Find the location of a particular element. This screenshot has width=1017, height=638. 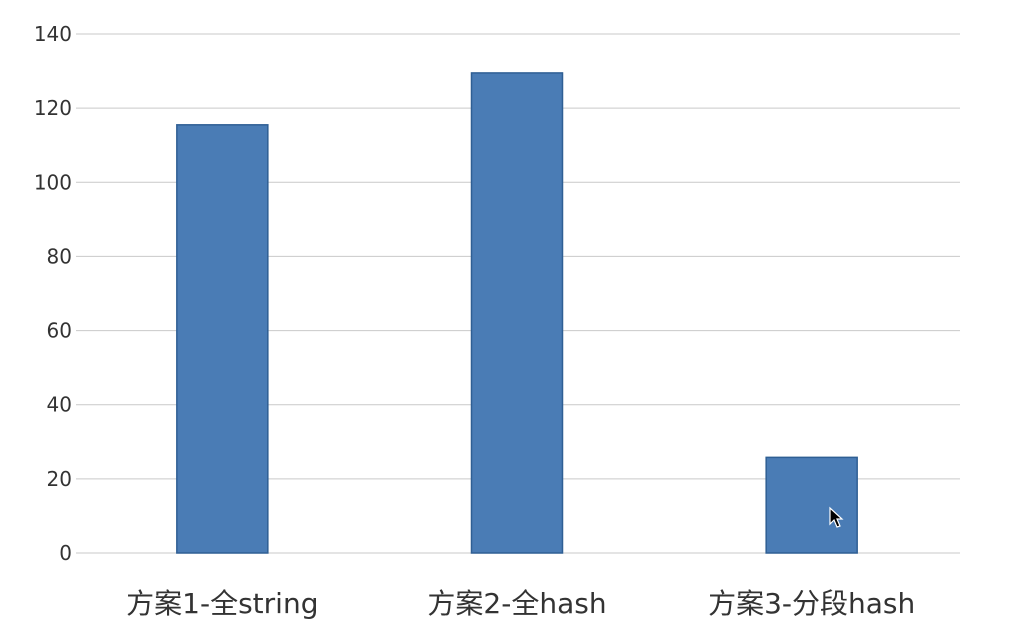

y-tick-label: 120 is located at coordinates (53, 108).